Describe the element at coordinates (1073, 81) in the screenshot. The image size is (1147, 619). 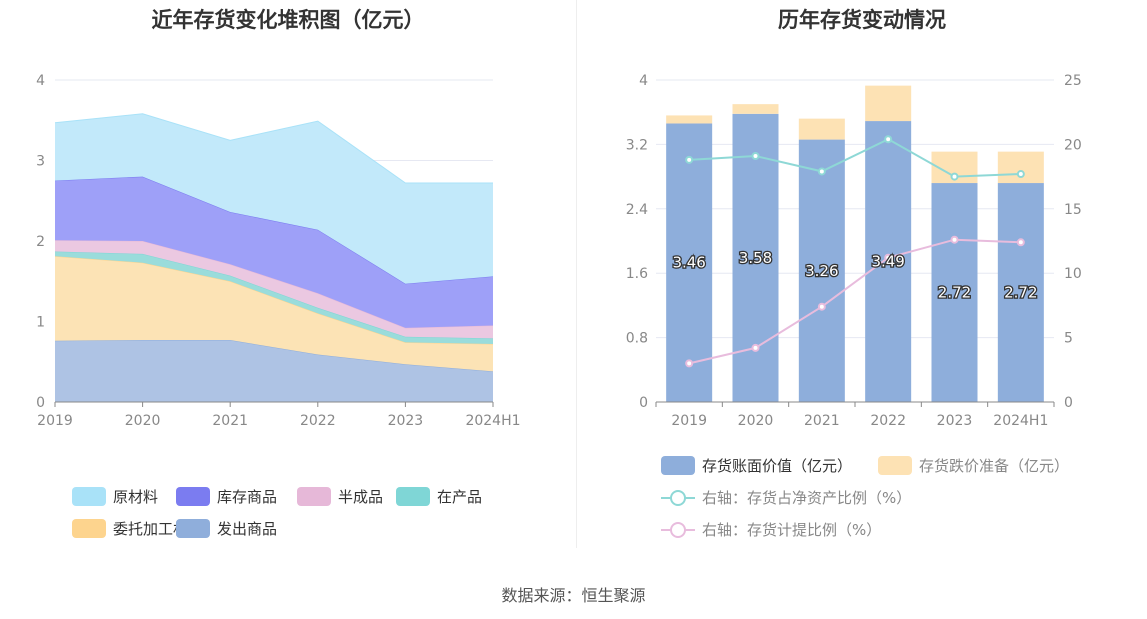
I see `y2-tick-label: 25` at that location.